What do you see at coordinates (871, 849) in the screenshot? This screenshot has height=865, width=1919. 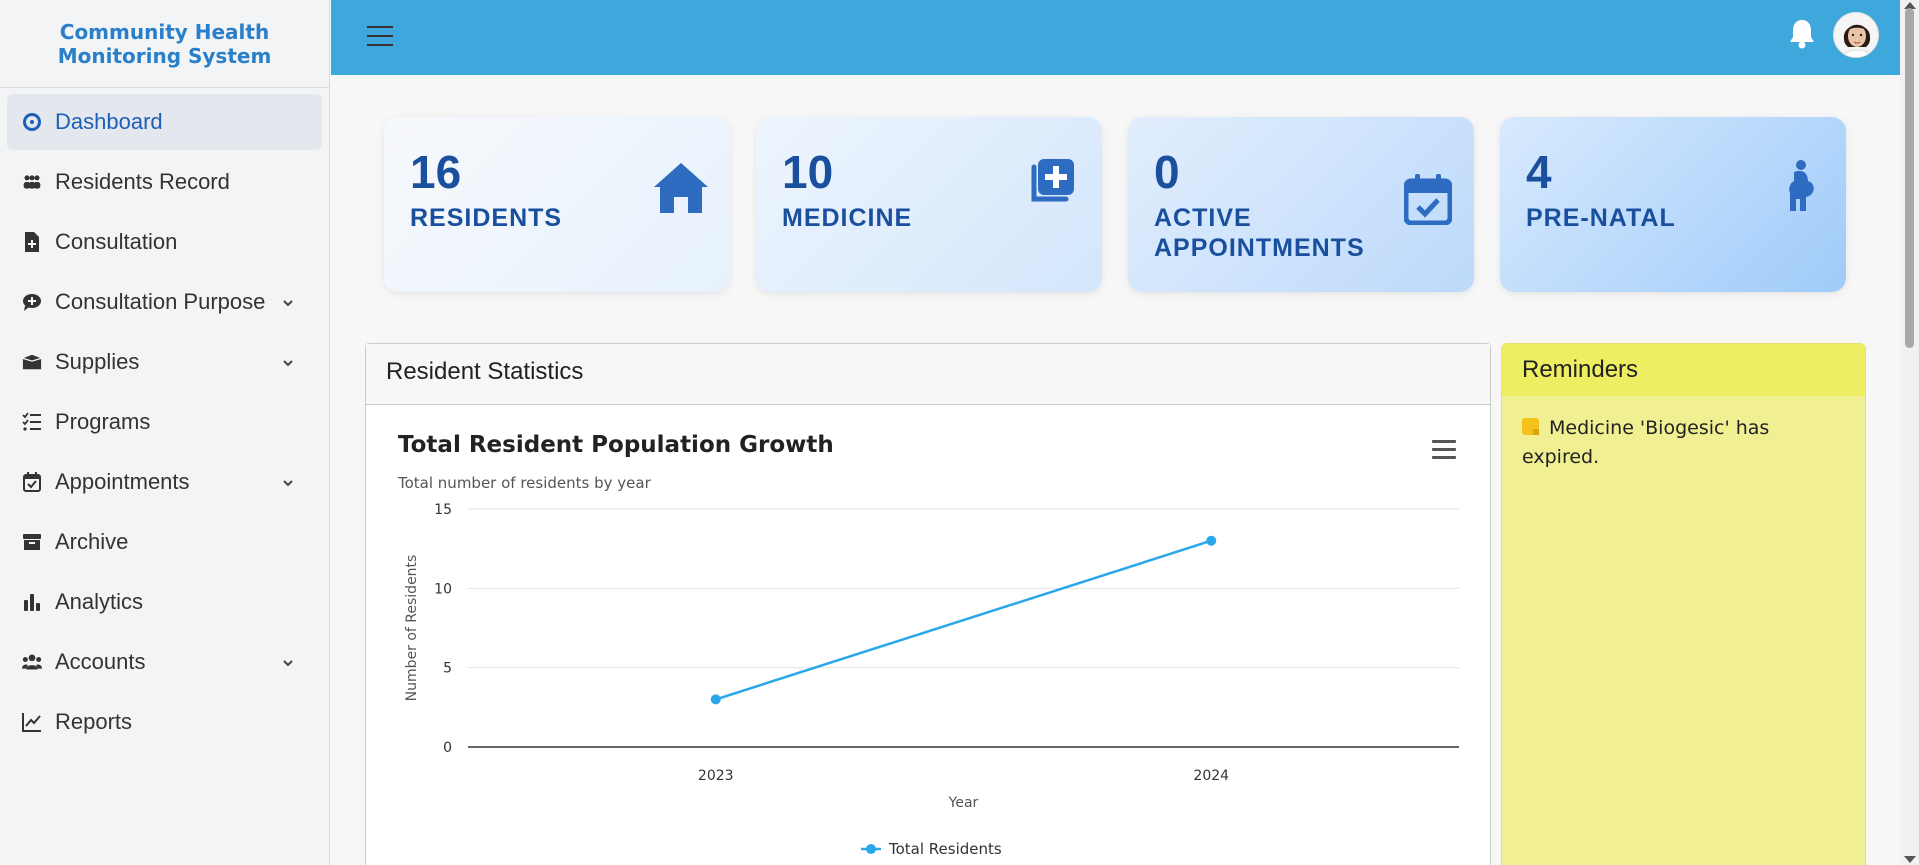 I see `legend-marker` at bounding box center [871, 849].